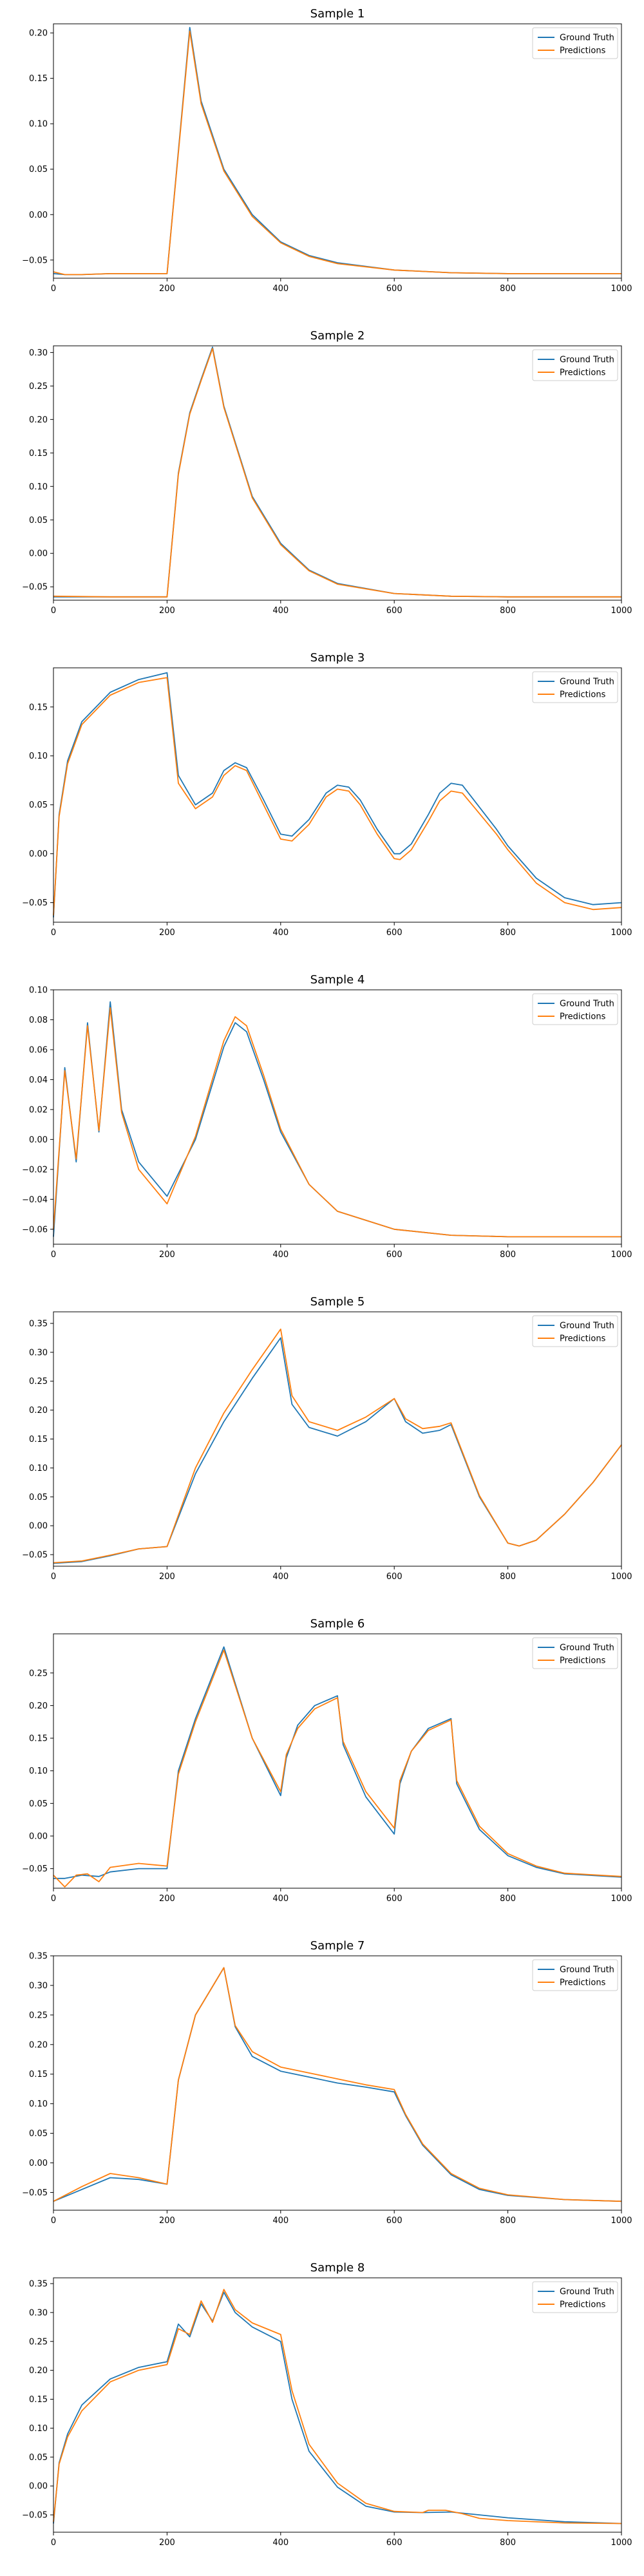 The height and width of the screenshot is (2576, 644). I want to click on chart-title: Sample 7, so click(337, 1946).